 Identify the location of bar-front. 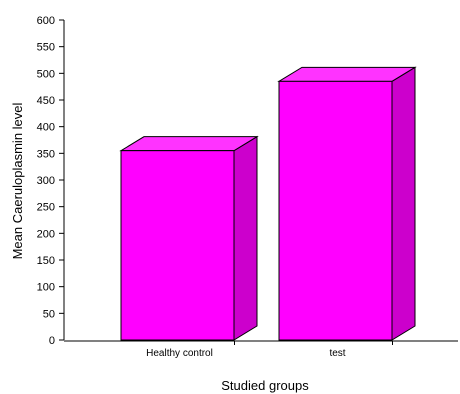
(177, 245).